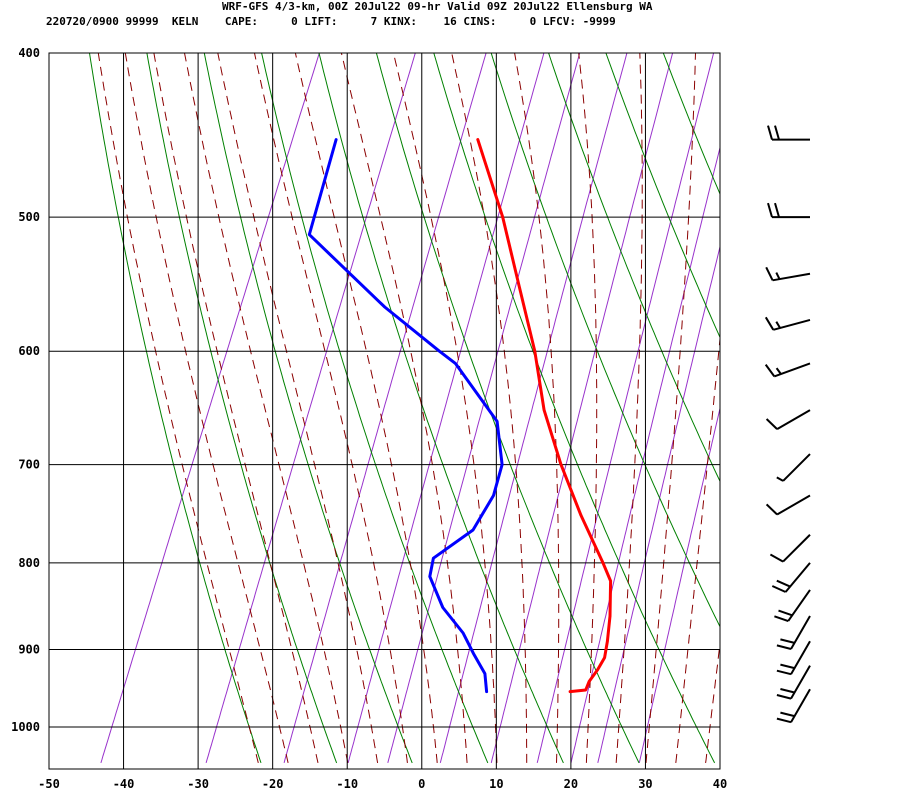 The height and width of the screenshot is (800, 900). I want to click on x-tick-label: 20, so click(571, 784).